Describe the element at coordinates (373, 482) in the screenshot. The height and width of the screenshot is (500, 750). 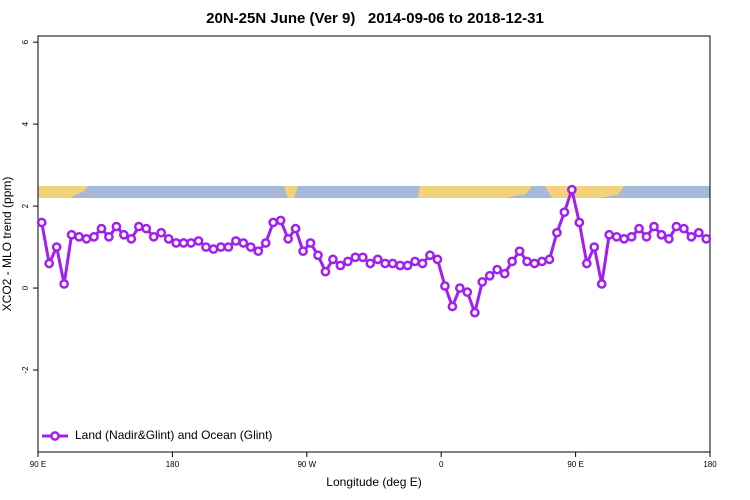
I see `x-axis-label: Longitude (deg E)` at that location.